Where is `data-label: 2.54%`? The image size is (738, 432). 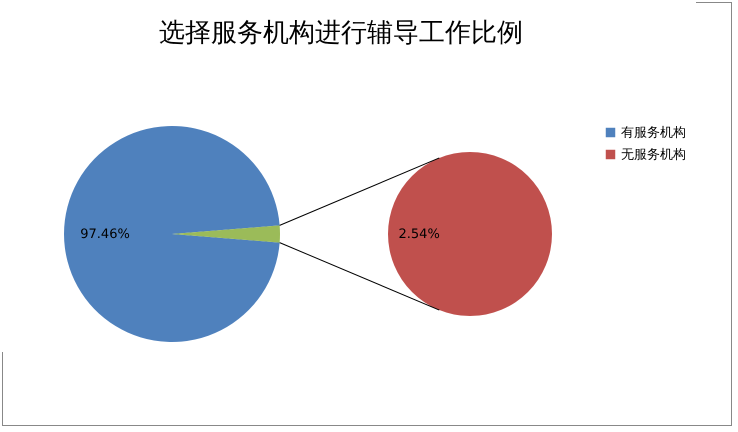 data-label: 2.54% is located at coordinates (419, 234).